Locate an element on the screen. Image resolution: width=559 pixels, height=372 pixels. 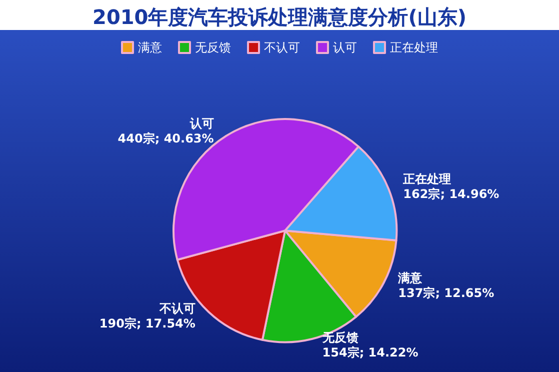
data-label: 440宗; 40.63% is located at coordinates (166, 138).